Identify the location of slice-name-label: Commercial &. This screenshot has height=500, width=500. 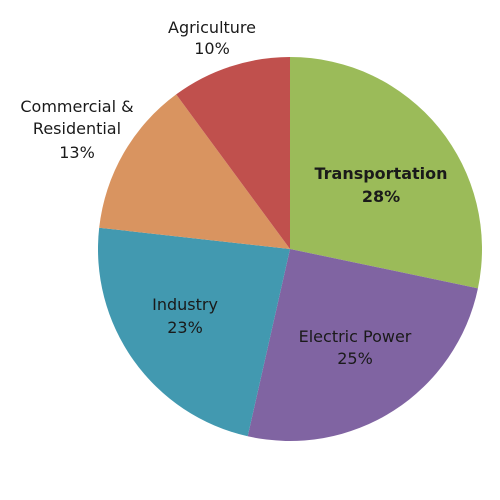
(76, 106).